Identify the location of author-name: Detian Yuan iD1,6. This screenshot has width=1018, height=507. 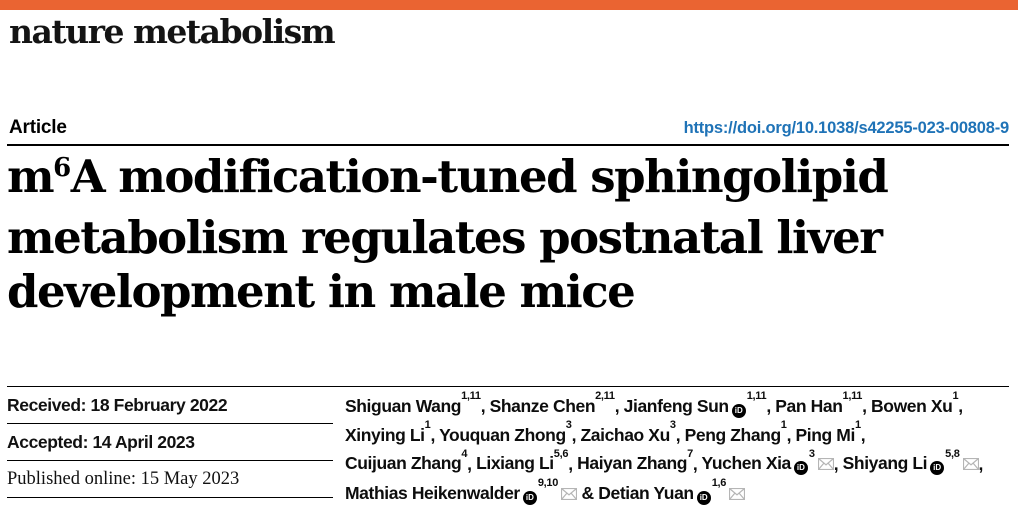
(672, 491).